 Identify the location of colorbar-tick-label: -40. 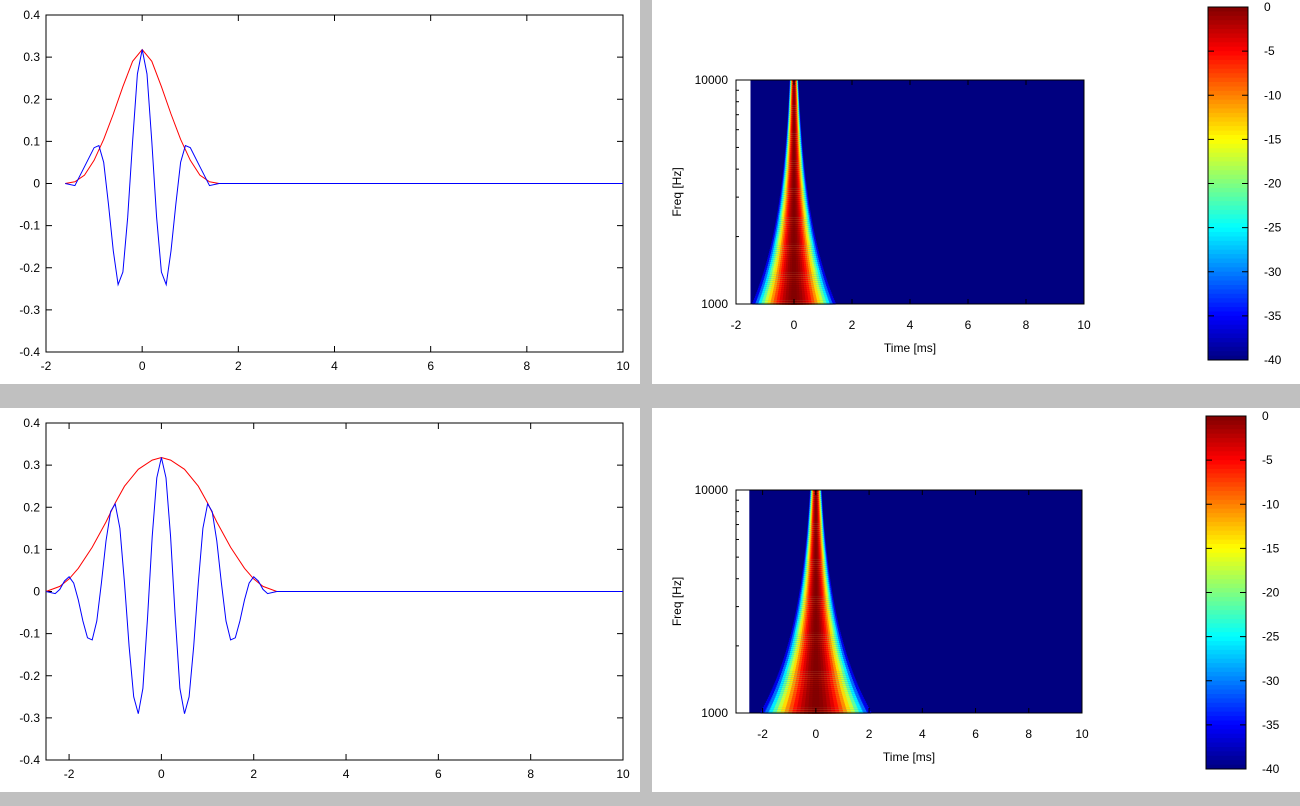
(1271, 769).